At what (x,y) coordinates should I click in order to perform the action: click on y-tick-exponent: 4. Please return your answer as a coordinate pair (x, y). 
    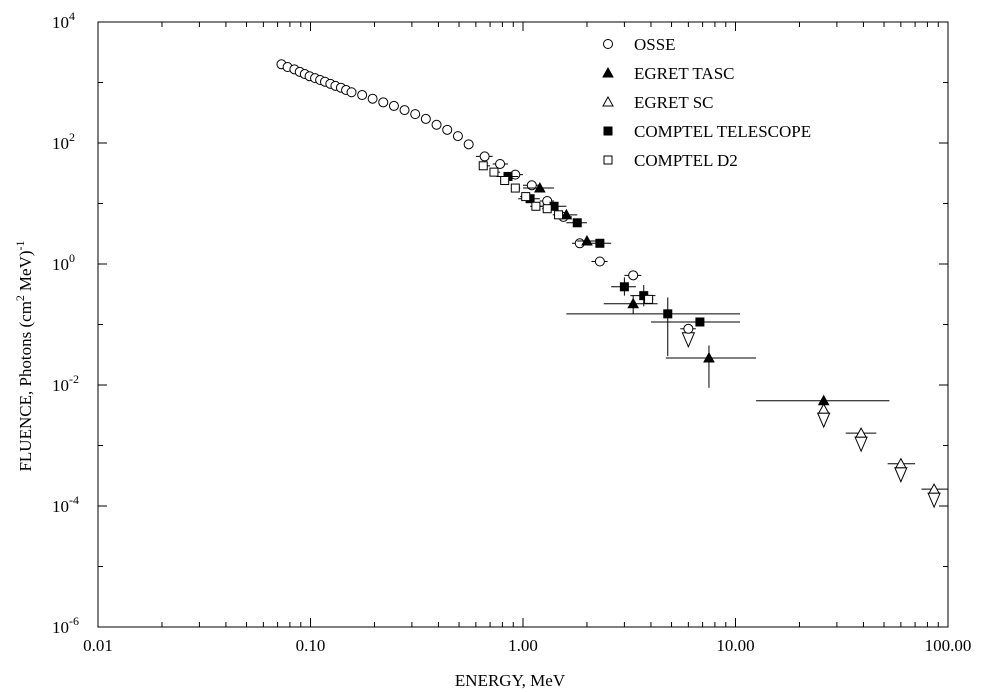
    Looking at the image, I should click on (72, 16).